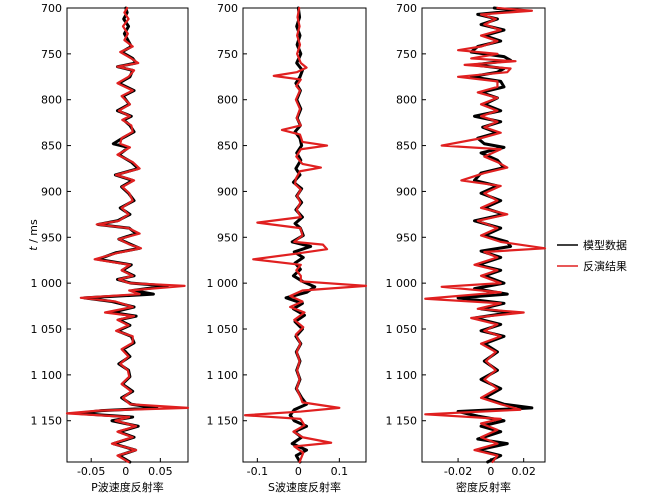 This screenshot has height=495, width=656. I want to click on x-axis-label: P波速度反射率, so click(127, 487).